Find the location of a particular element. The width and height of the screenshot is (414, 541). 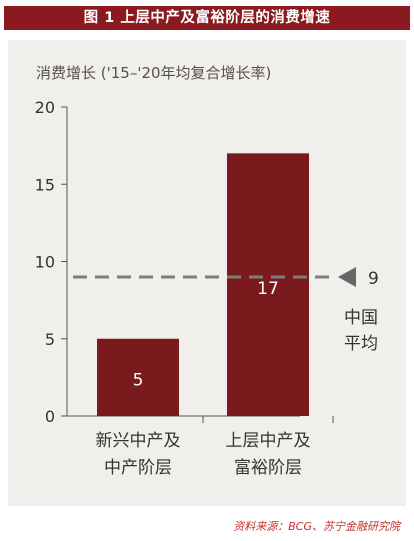

x-category-label: 富裕阶层 is located at coordinates (268, 468).